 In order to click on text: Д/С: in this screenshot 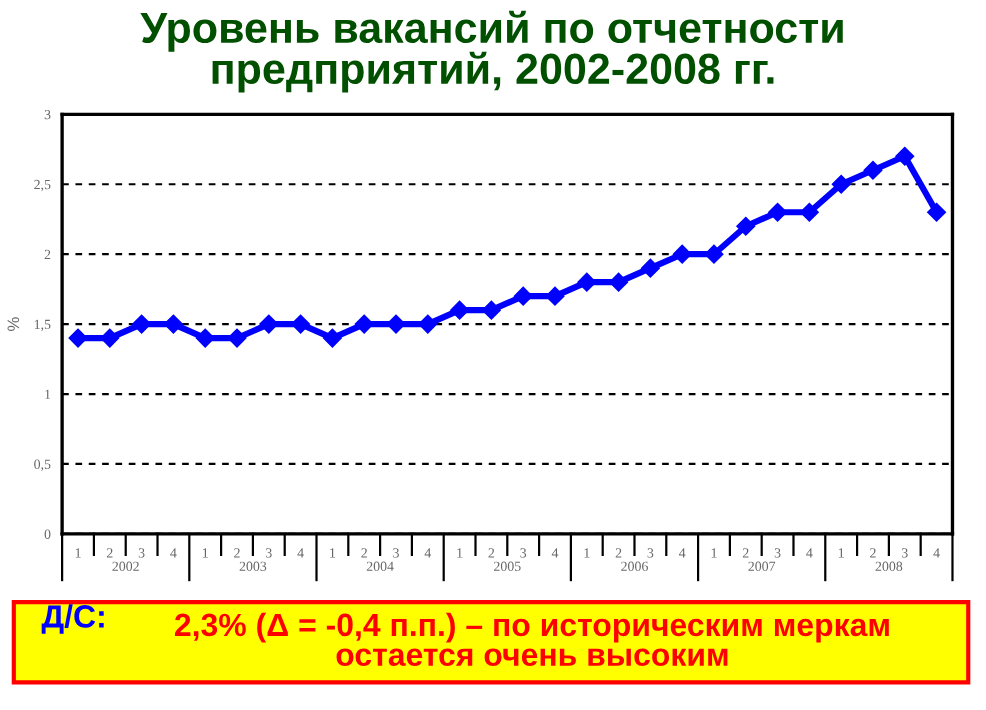, I will do `click(72, 619)`.